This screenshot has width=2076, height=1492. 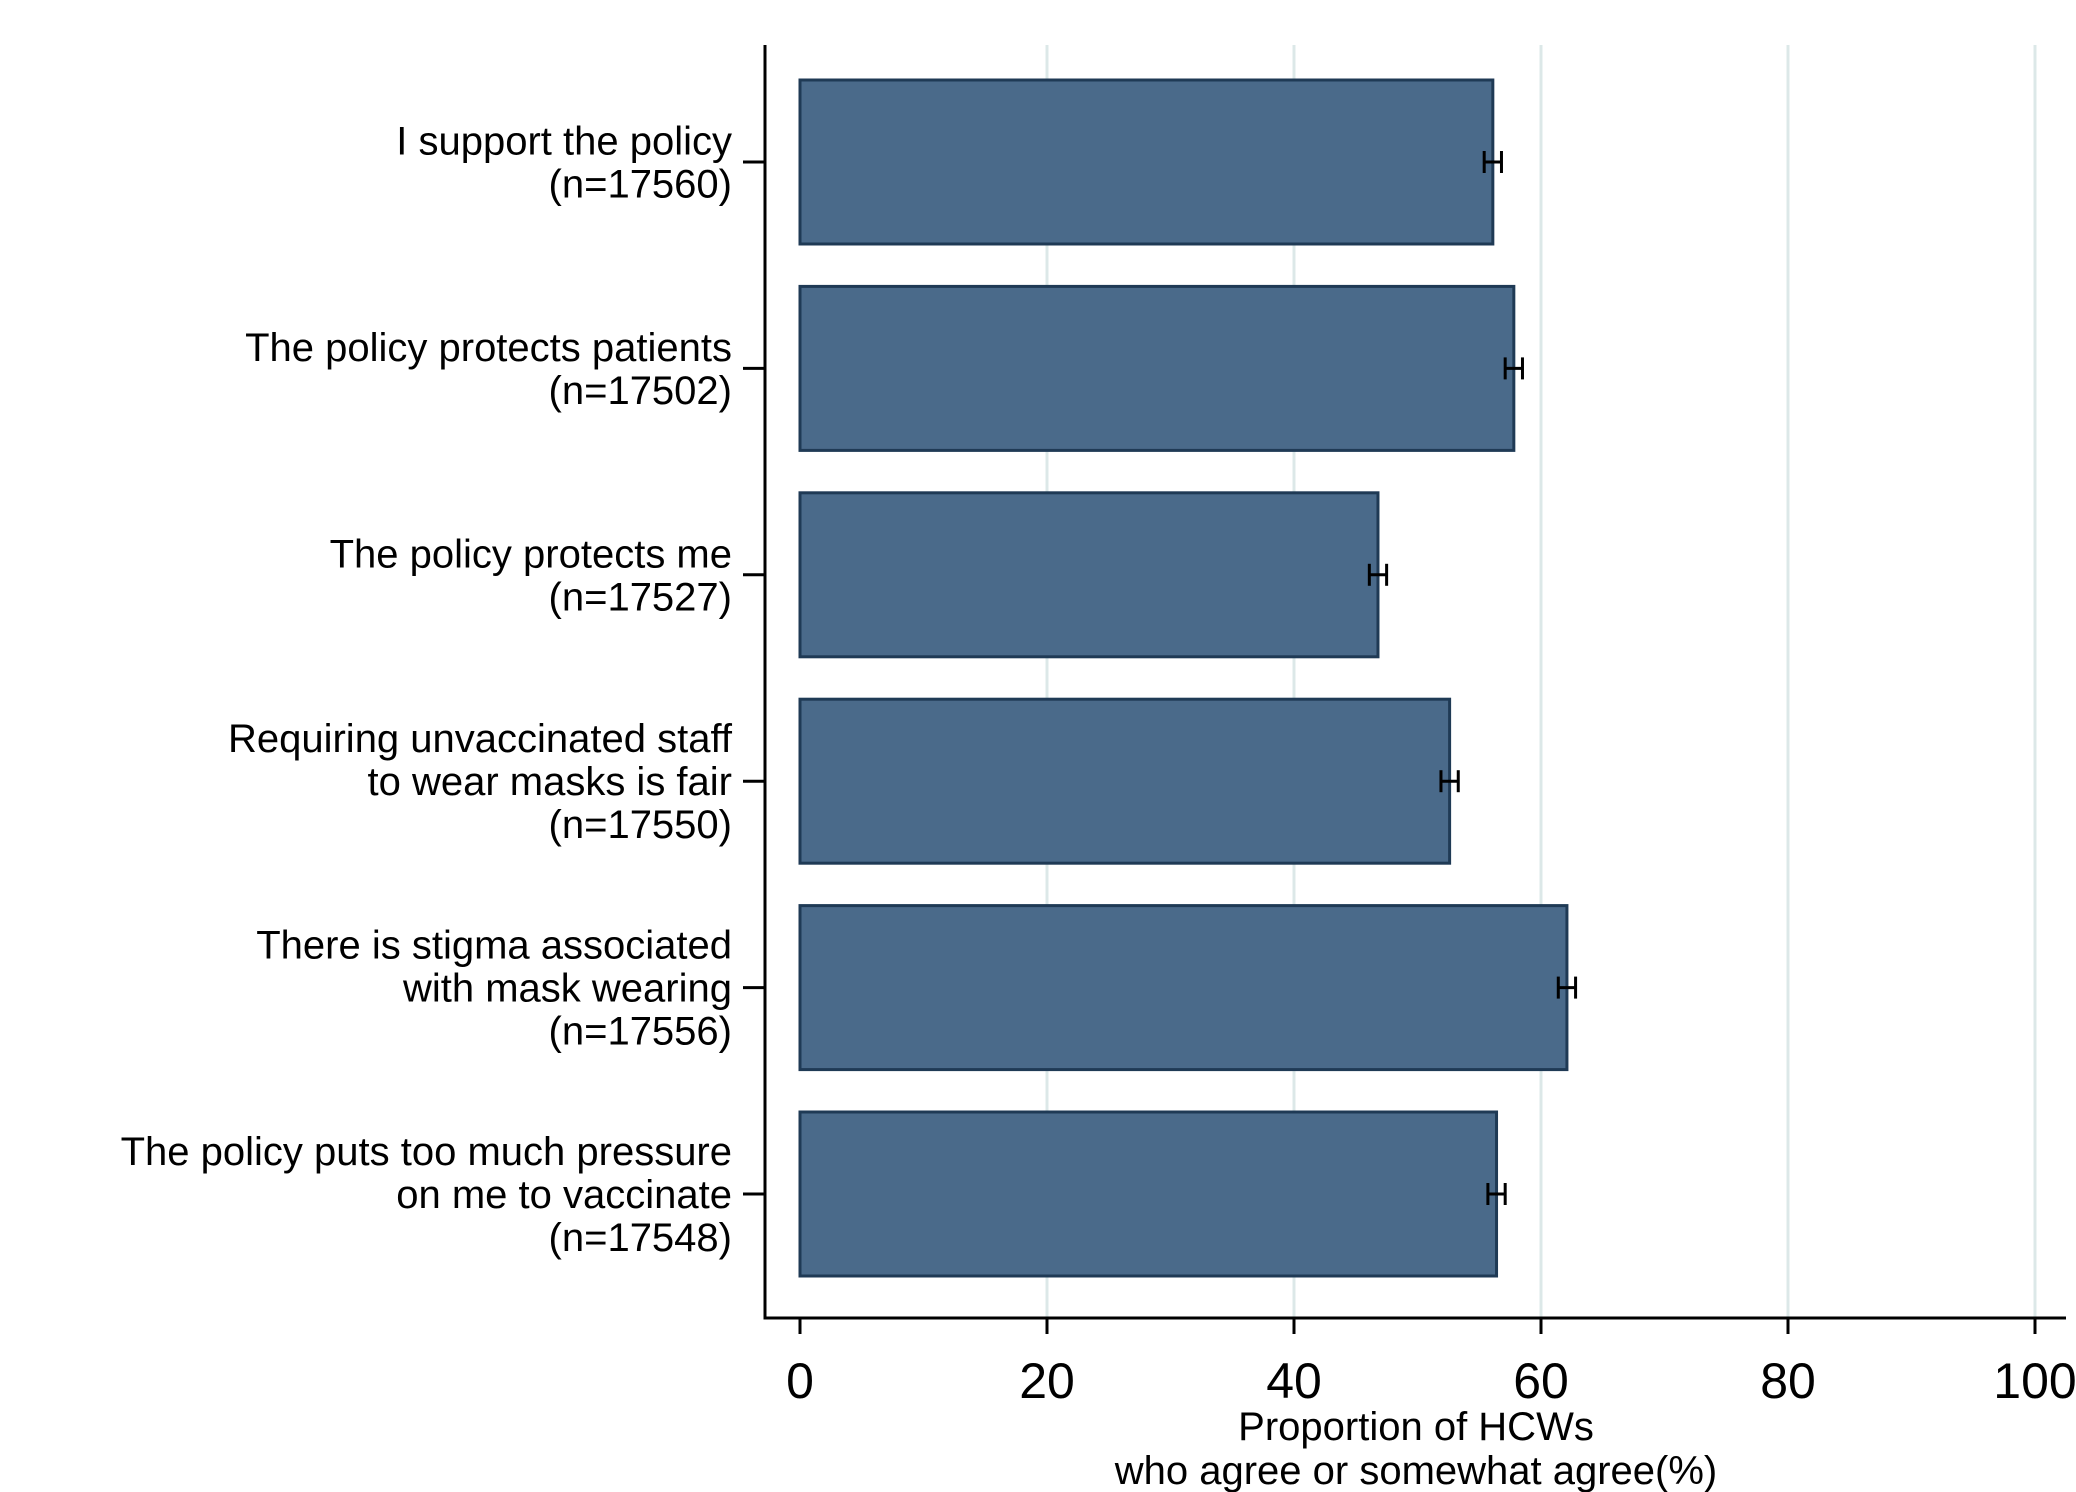 What do you see at coordinates (531, 575) in the screenshot?
I see `category-label-3: The policy protects me (n=17527)` at bounding box center [531, 575].